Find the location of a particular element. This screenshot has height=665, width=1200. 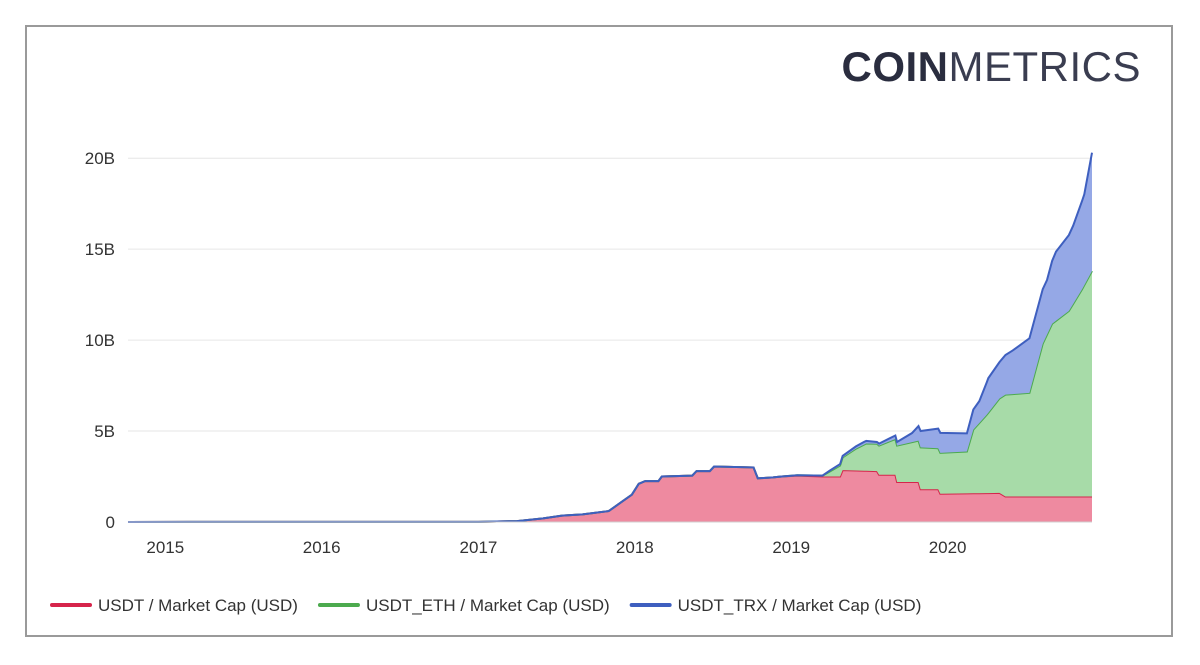

x-tick-label: 2020 is located at coordinates (948, 547).